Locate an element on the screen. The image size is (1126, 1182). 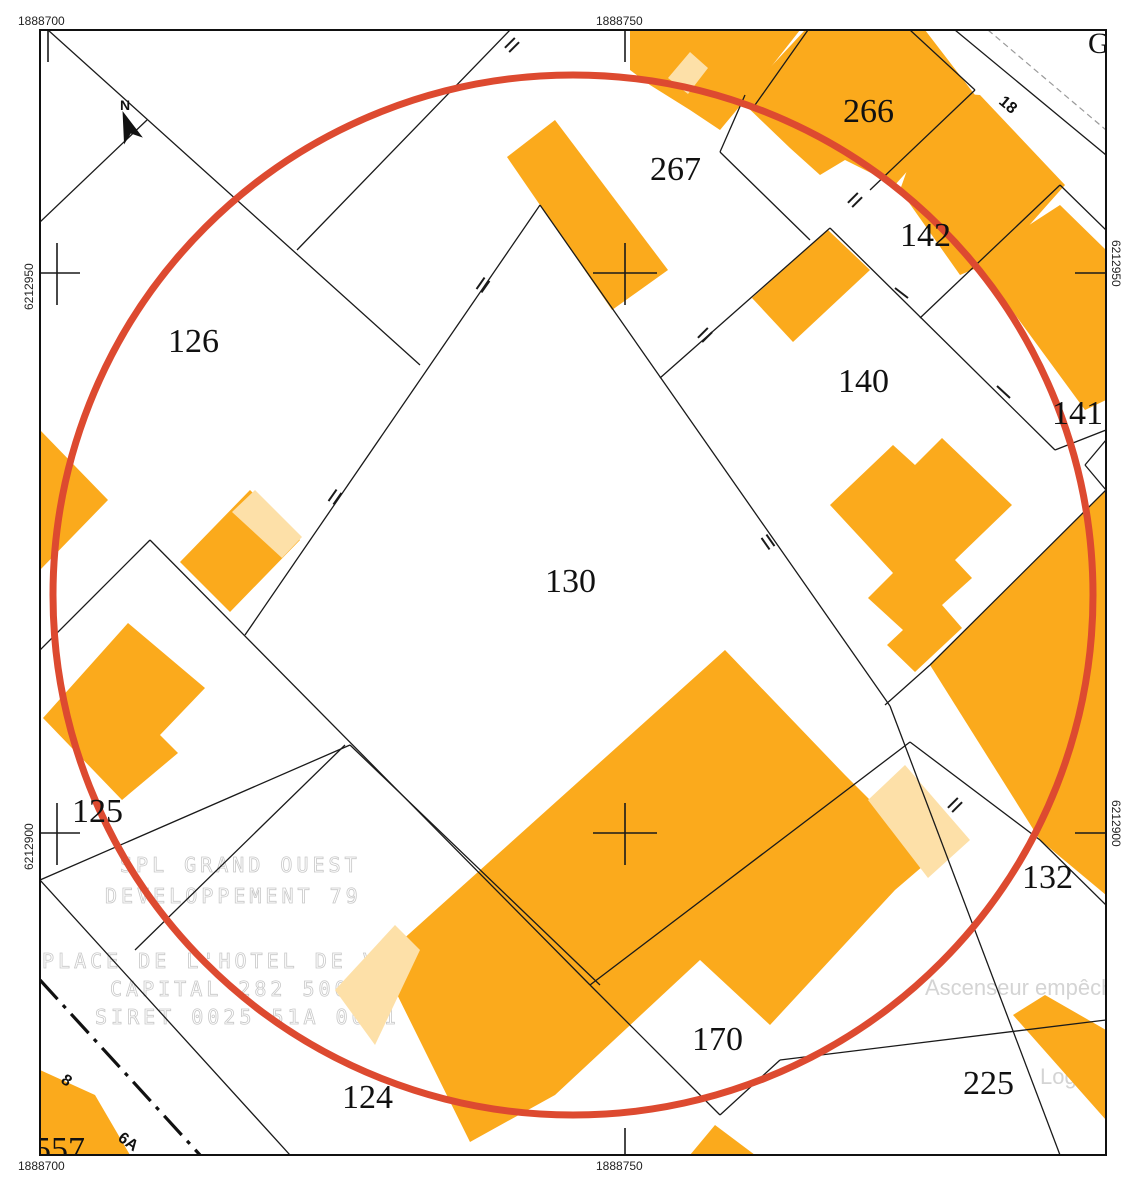
building-140-top is located at coordinates (811, 286).